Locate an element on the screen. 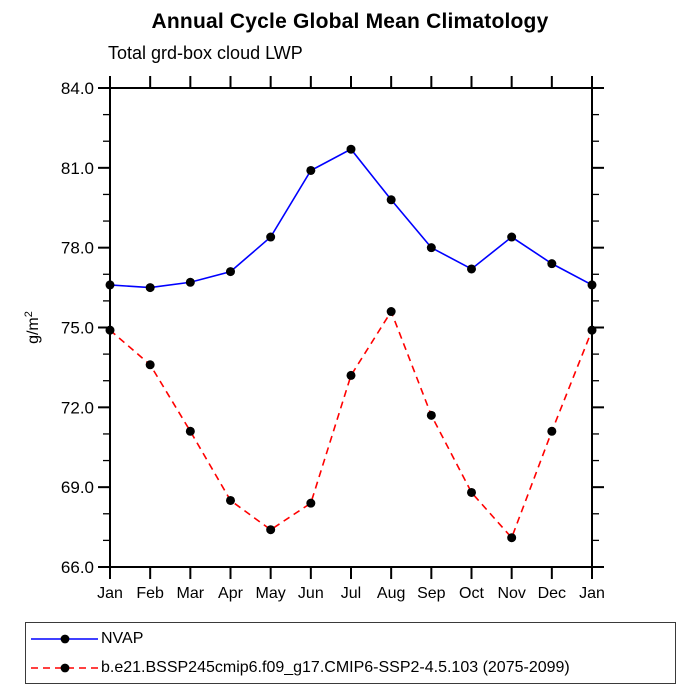 This screenshot has height=700, width=700. data-point-series0-jan0 is located at coordinates (110, 285).